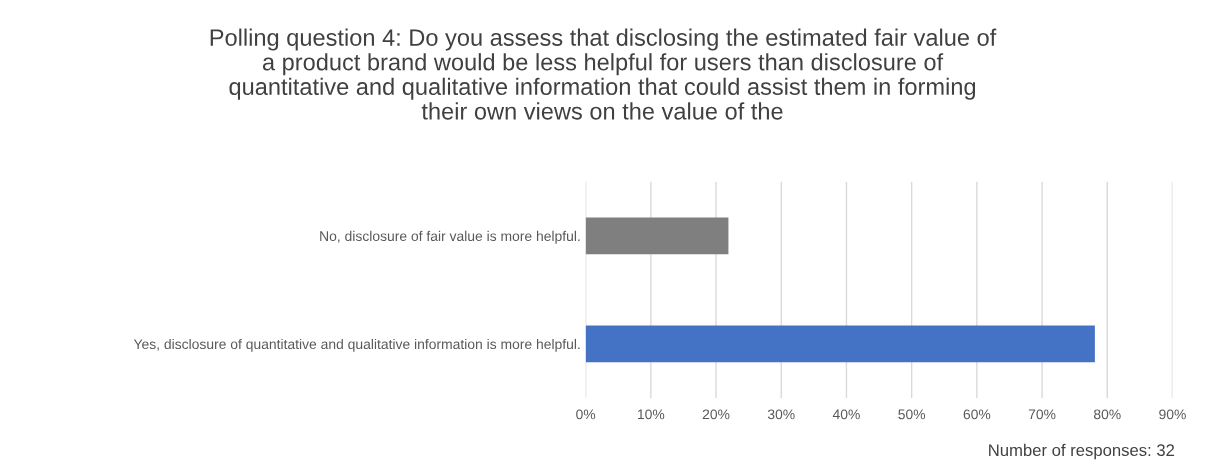  Describe the element at coordinates (651, 414) in the screenshot. I see `x-tick-label: 10%` at that location.